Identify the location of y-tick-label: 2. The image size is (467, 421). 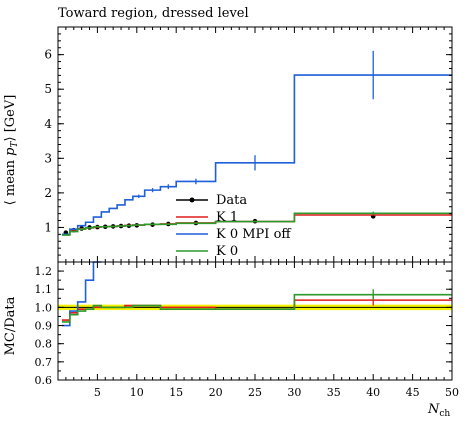
(48, 193).